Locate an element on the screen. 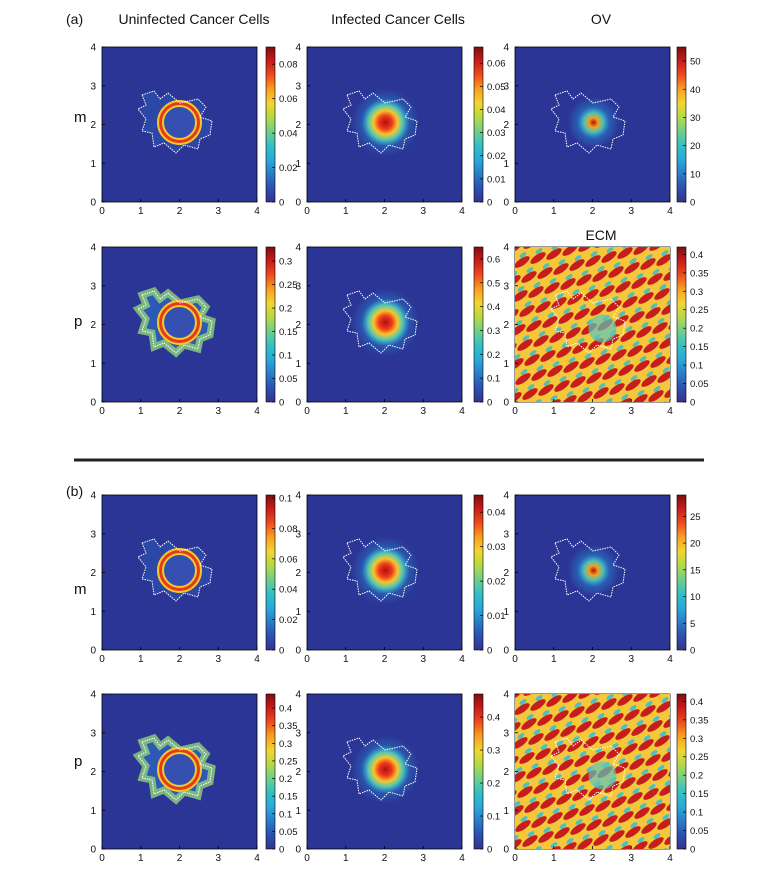  x-tick-label: 1 is located at coordinates (554, 858).